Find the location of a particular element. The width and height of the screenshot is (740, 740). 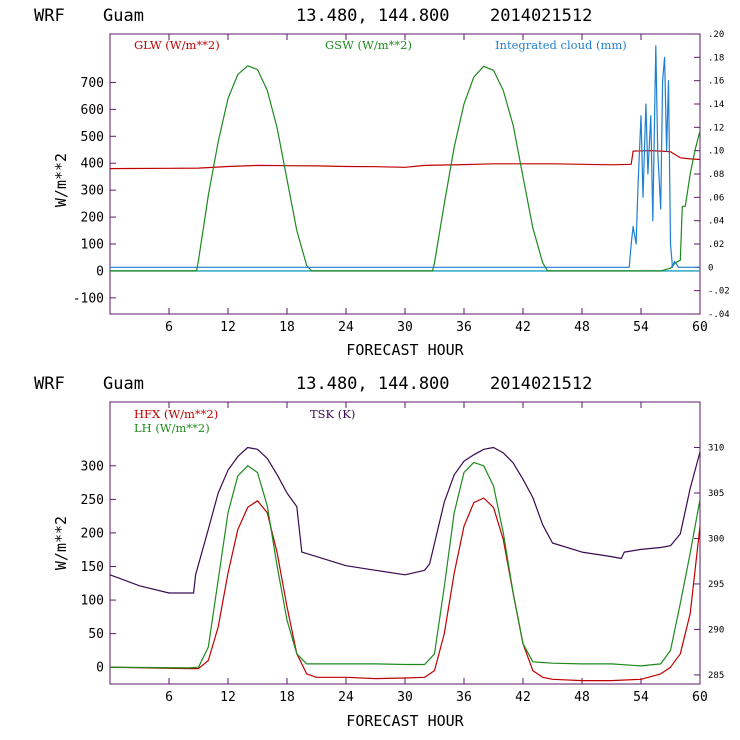

right-tick-label: -.02 is located at coordinates (719, 292).